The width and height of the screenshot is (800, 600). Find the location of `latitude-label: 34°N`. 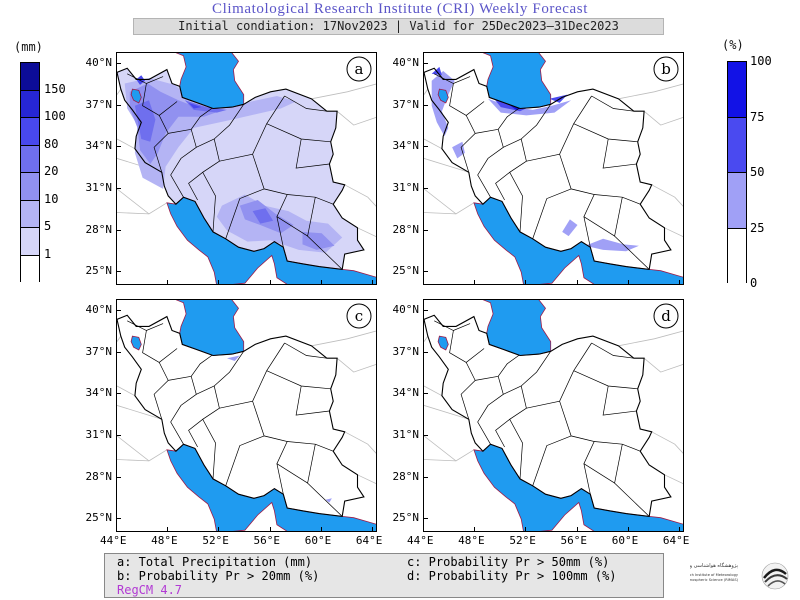

latitude-label: 34°N is located at coordinates (99, 146).